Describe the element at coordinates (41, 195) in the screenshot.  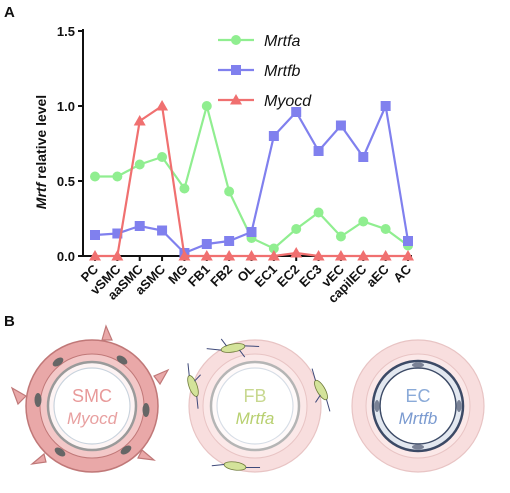
I see `y-axis-label-italic: Mrtf` at that location.